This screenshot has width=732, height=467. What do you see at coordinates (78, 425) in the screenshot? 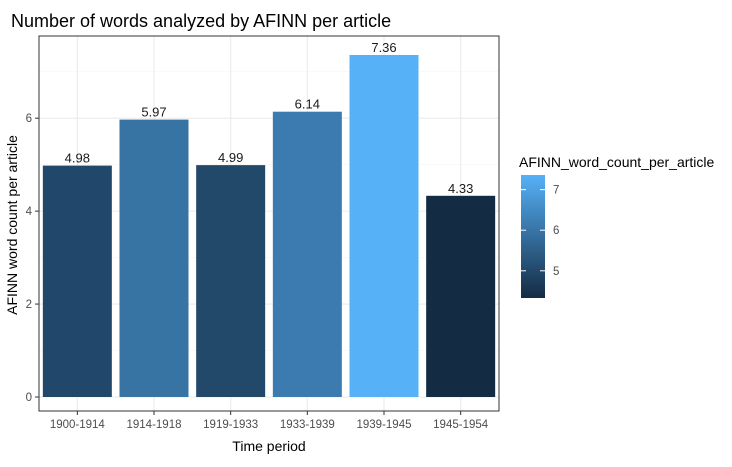
I see `x-tick-label: 1900-1914` at bounding box center [78, 425].